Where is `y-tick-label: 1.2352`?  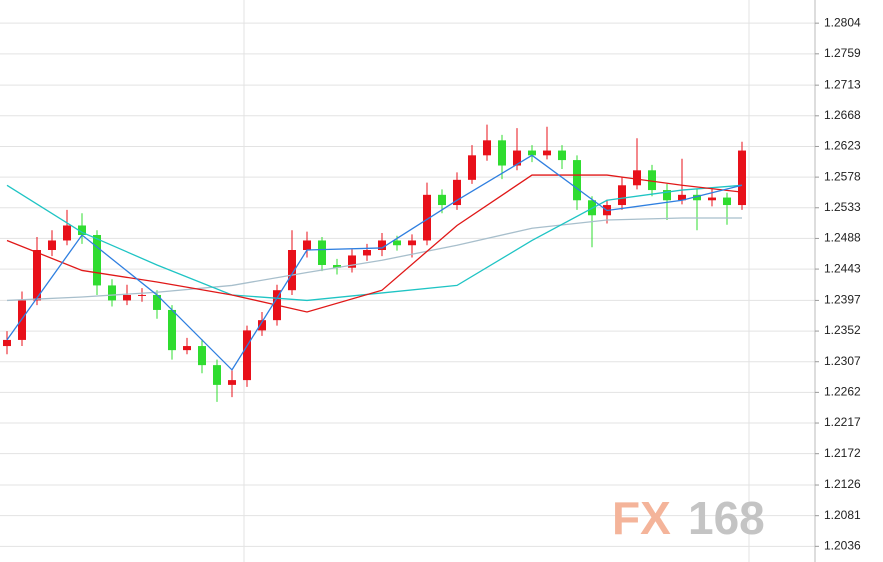 y-tick-label: 1.2352 is located at coordinates (842, 330).